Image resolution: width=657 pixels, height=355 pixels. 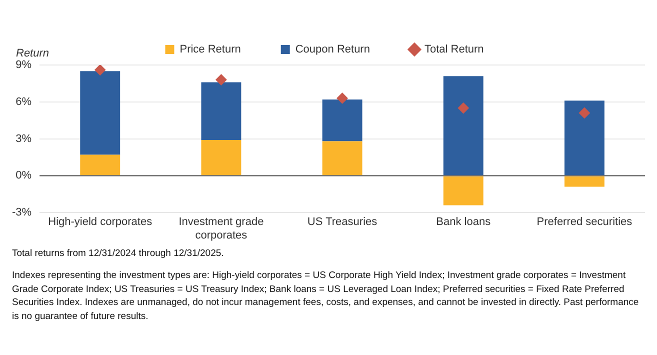 What do you see at coordinates (33, 54) in the screenshot?
I see `y-axis-title: Return` at bounding box center [33, 54].